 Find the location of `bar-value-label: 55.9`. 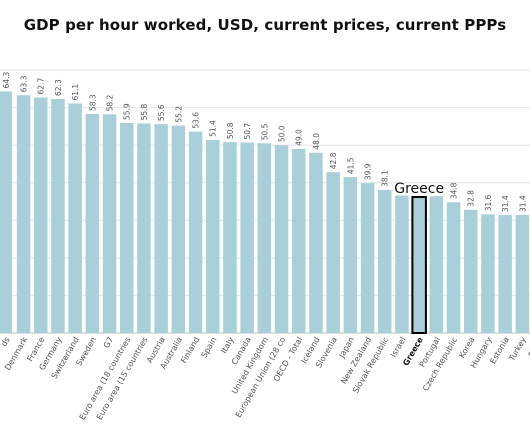

bar-value-label: 55.9 is located at coordinates (127, 111).